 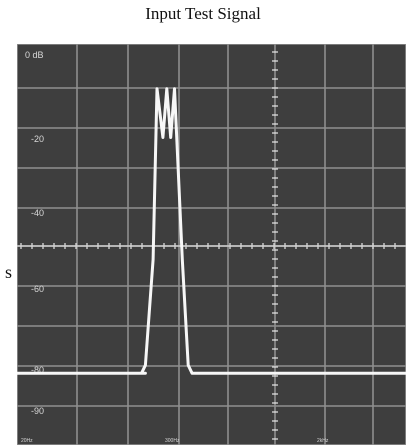 I want to click on x-label-20hz: 20Hz, so click(x=27, y=441).